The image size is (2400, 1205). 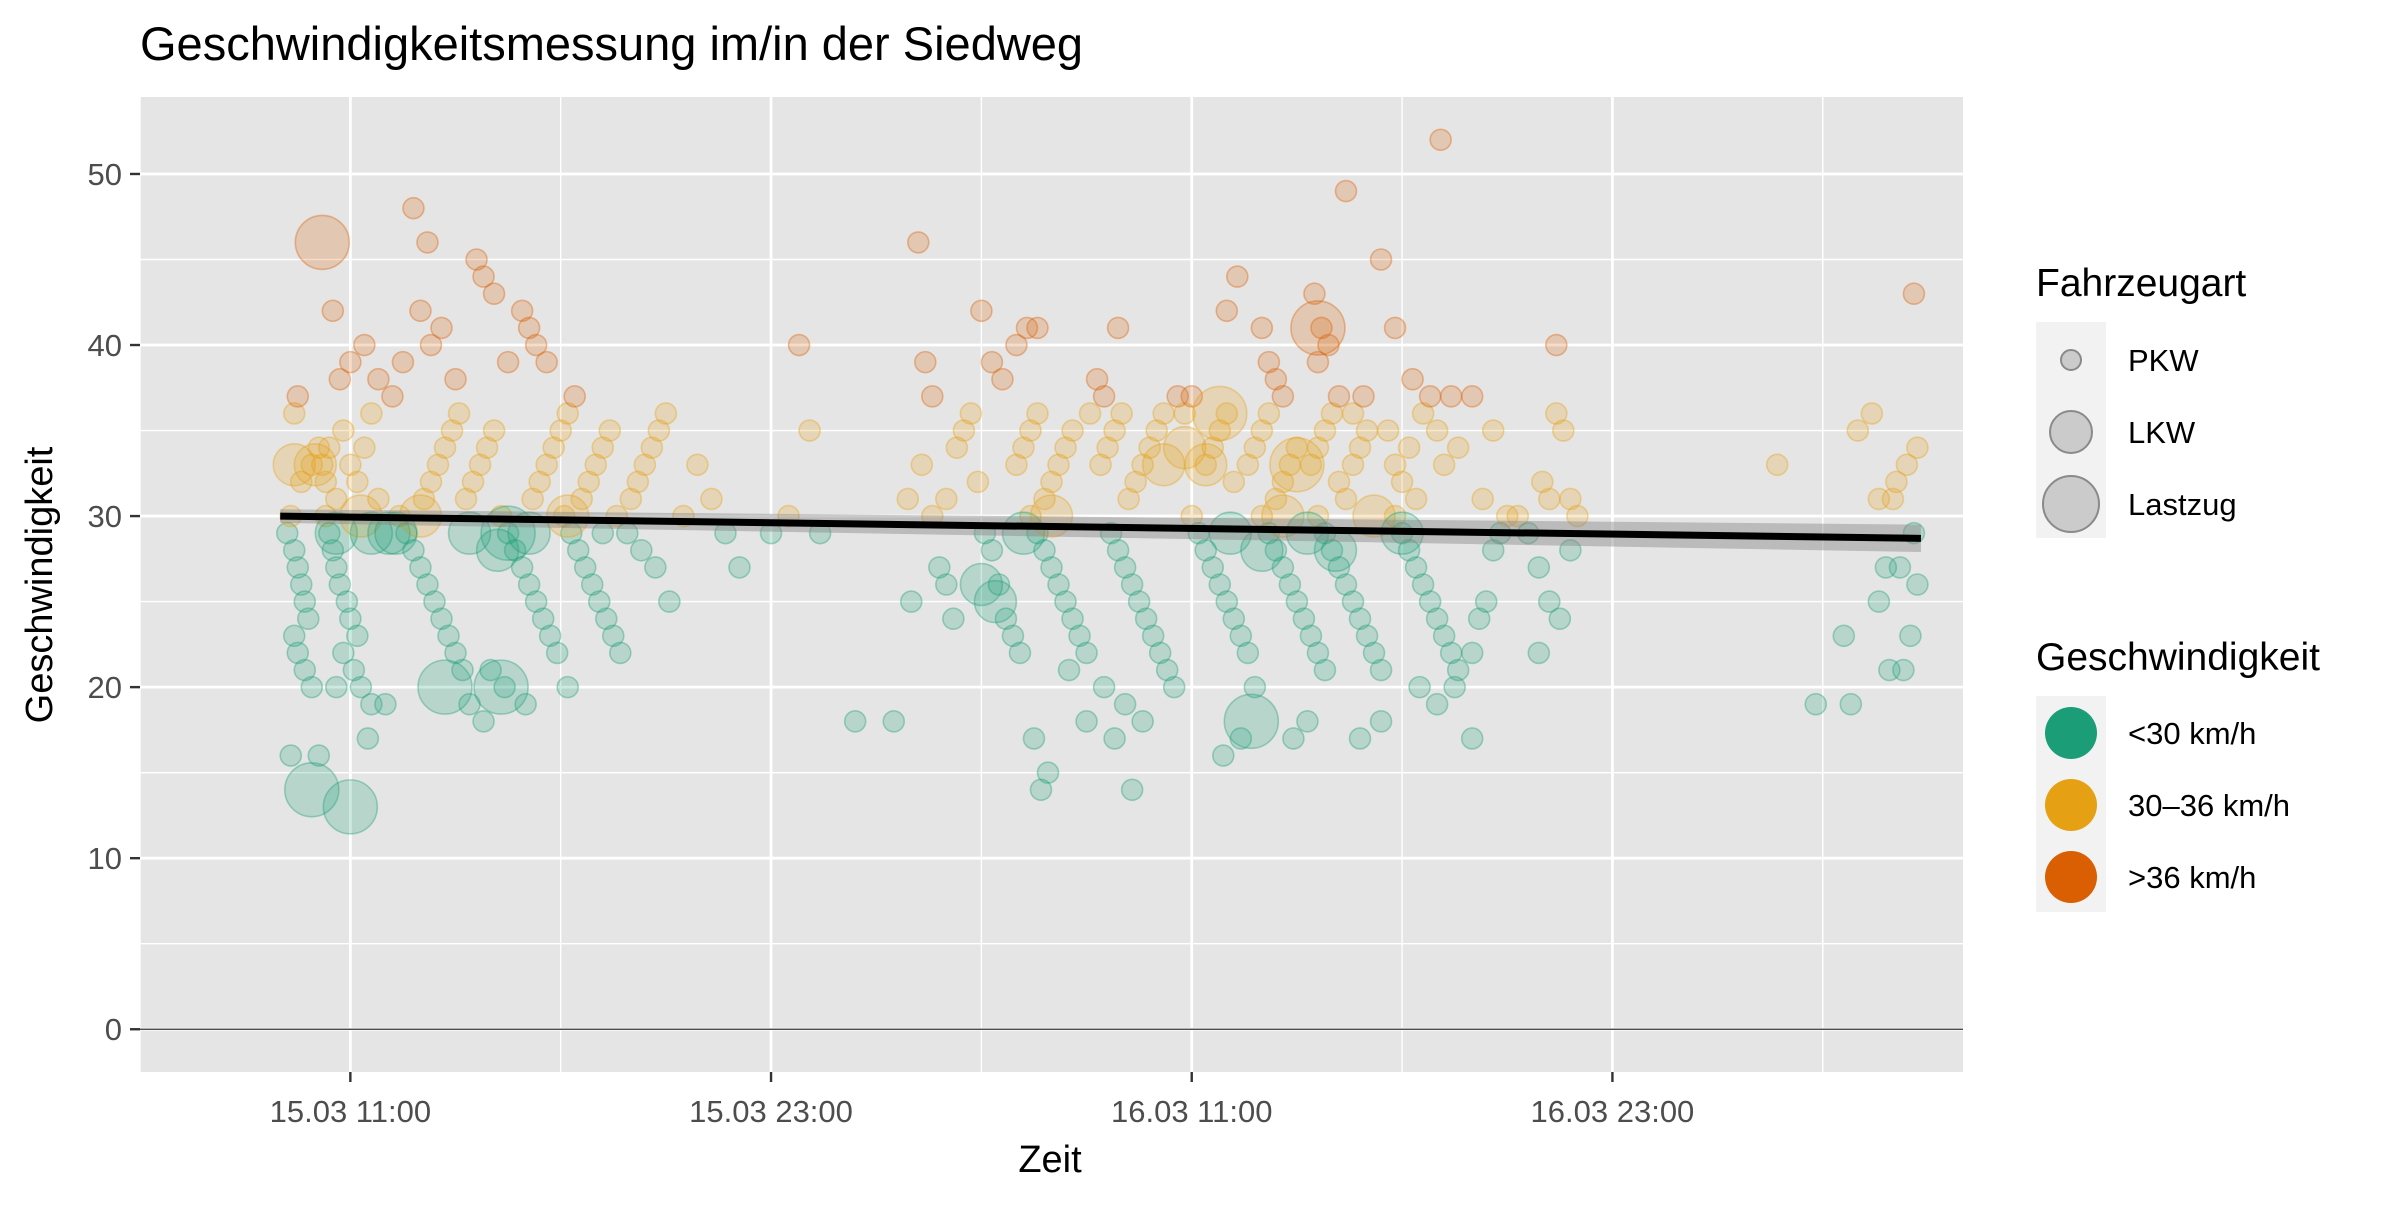 What do you see at coordinates (2209, 805) in the screenshot?
I see `legend-color-label: 30–36 km/h` at bounding box center [2209, 805].